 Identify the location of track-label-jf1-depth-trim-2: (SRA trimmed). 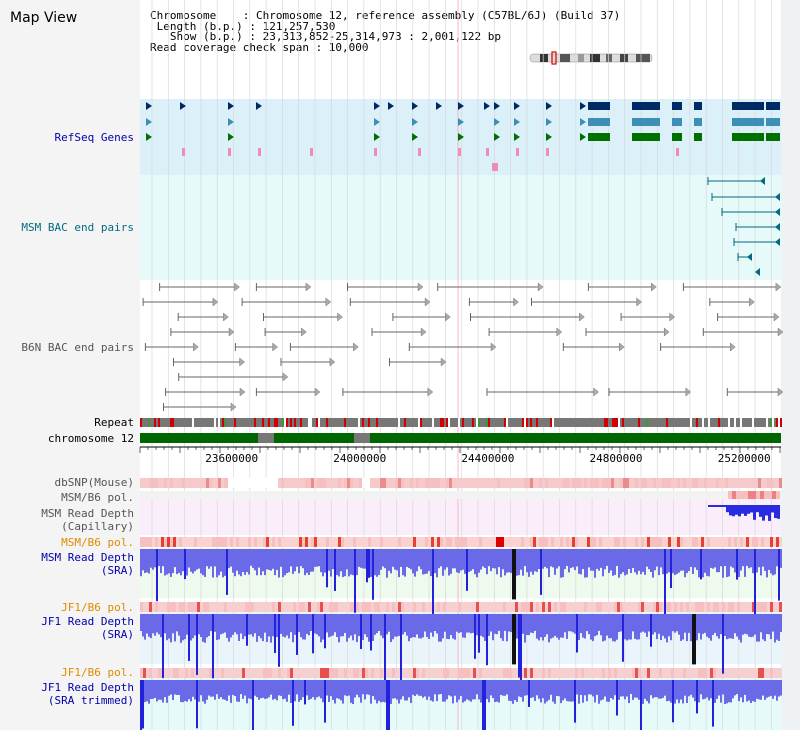
(90, 700).